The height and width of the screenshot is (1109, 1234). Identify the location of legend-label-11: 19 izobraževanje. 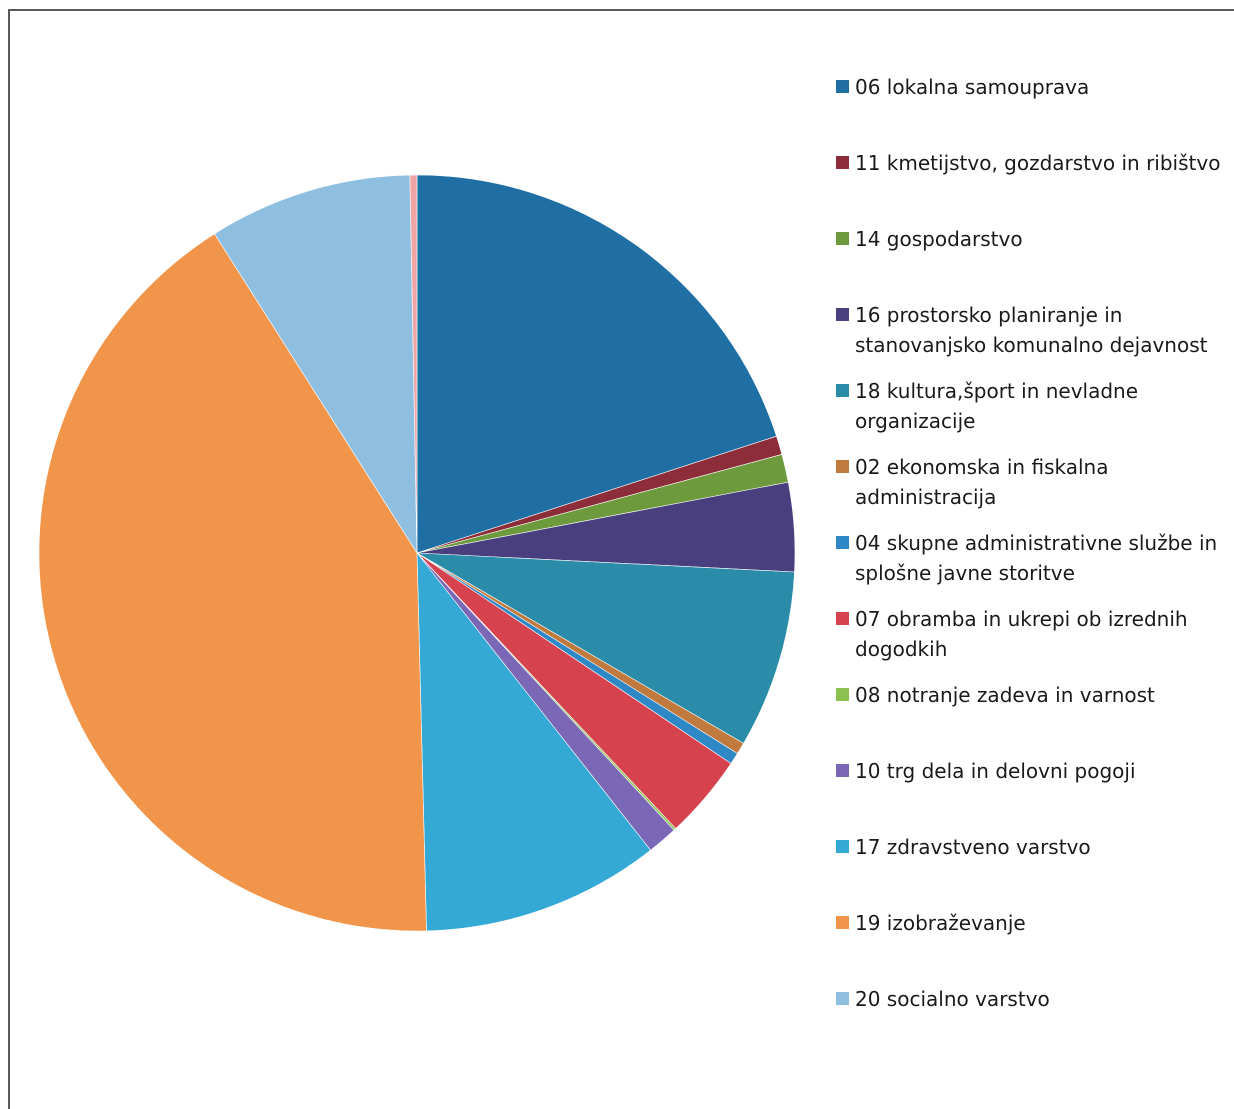
(940, 923).